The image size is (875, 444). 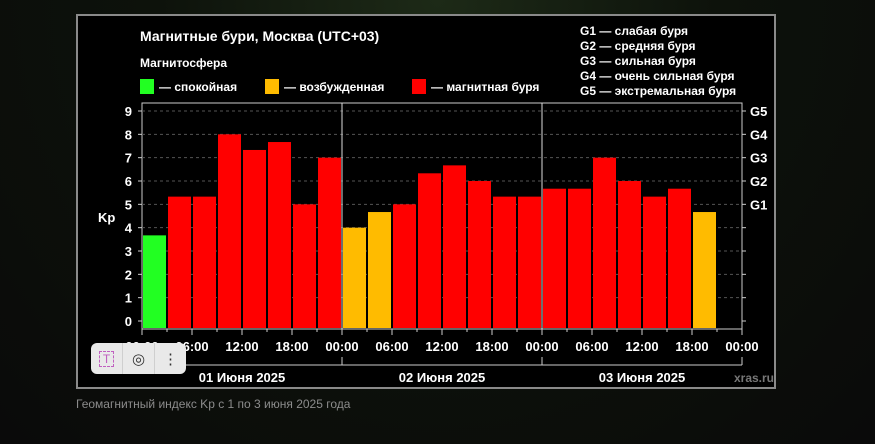 What do you see at coordinates (128, 111) in the screenshot?
I see `y-tick-label: 9` at bounding box center [128, 111].